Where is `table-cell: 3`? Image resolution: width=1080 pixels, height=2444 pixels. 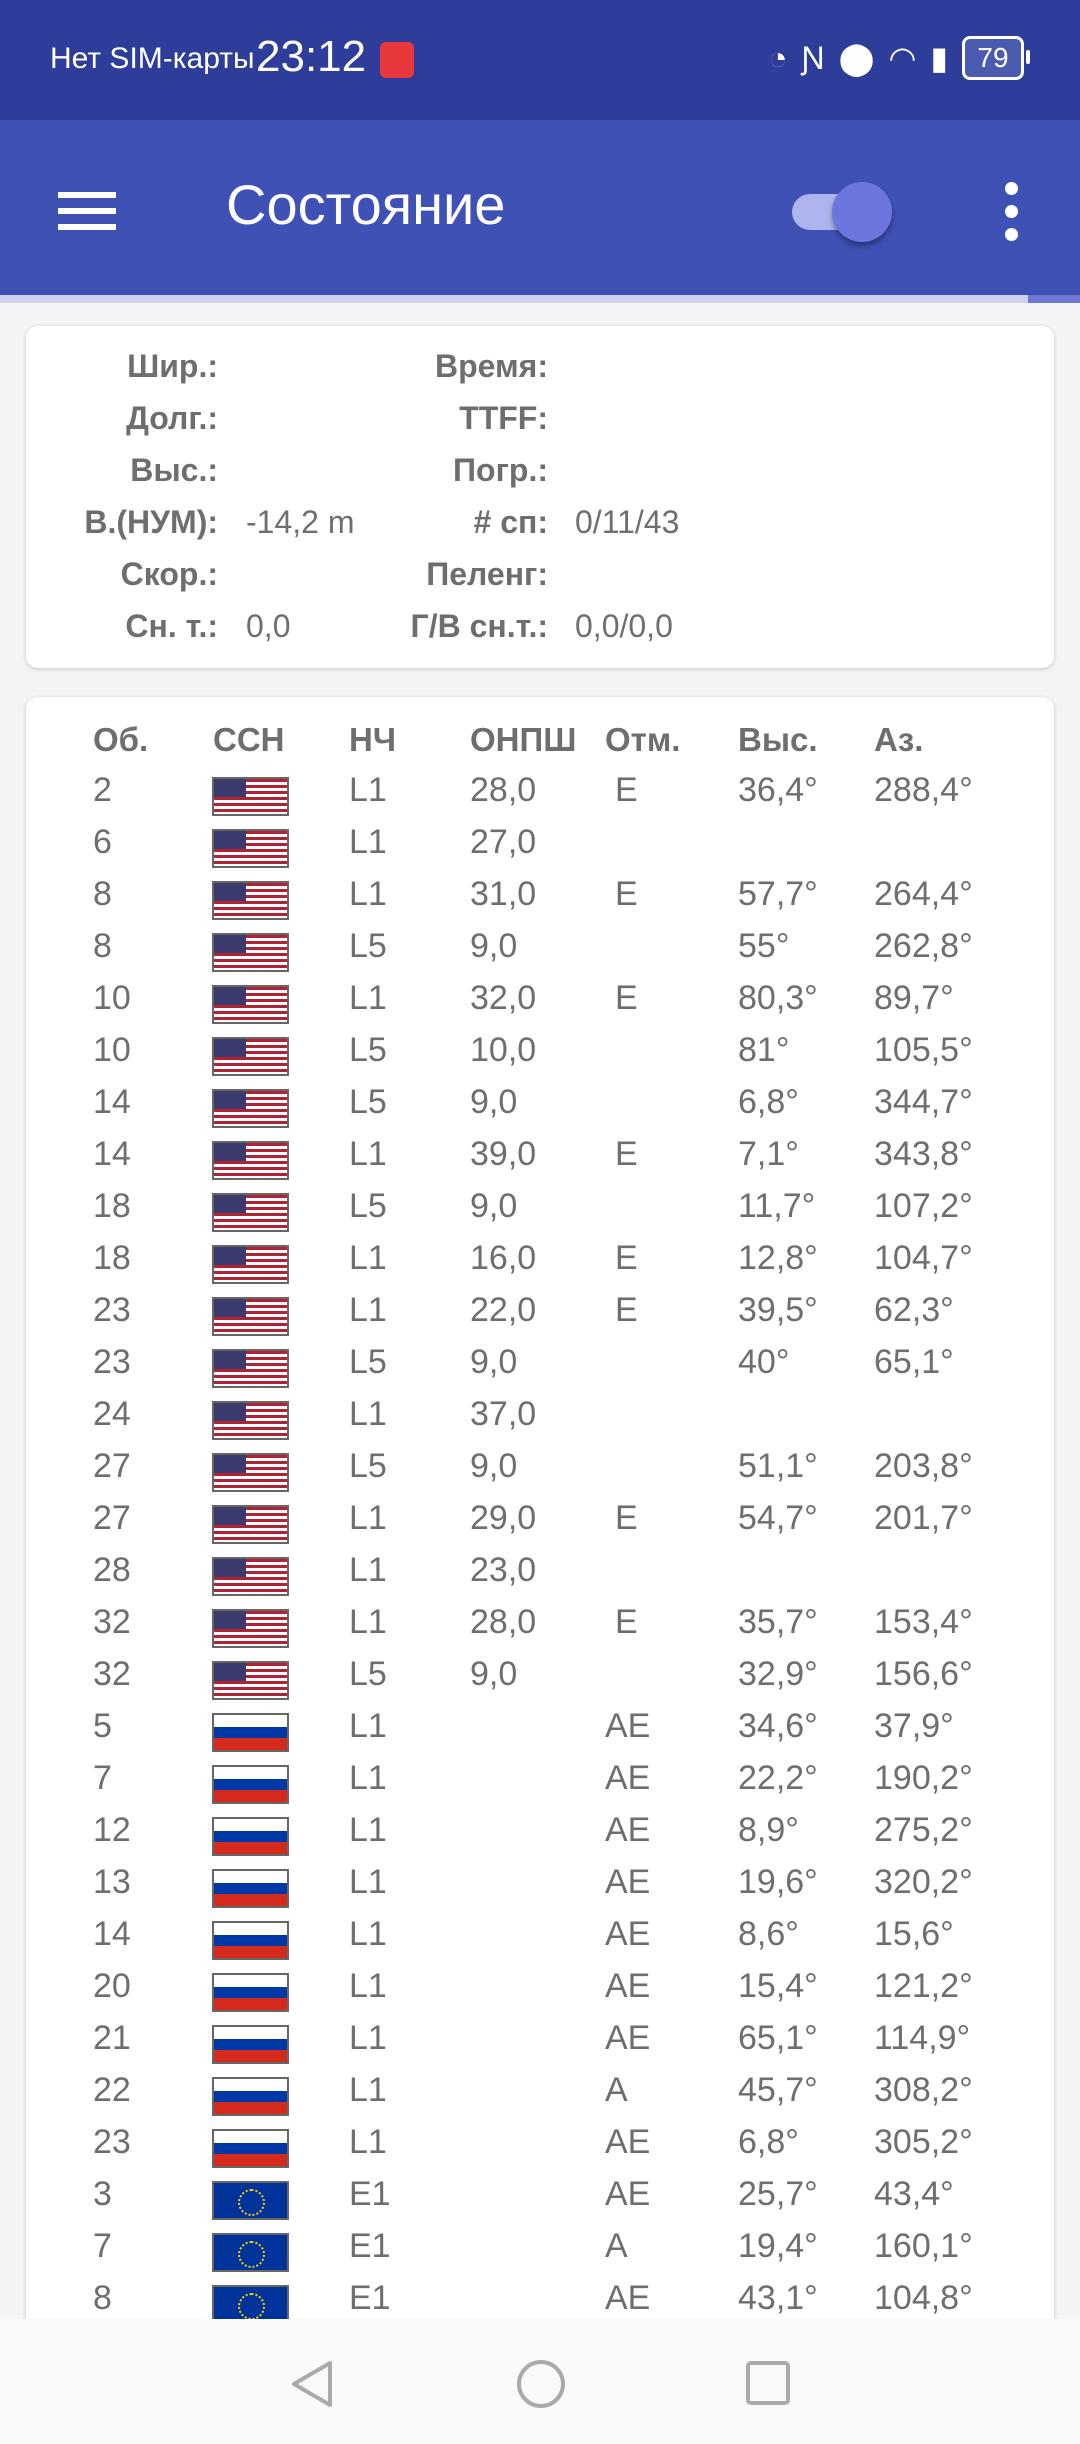 table-cell: 3 is located at coordinates (102, 2194).